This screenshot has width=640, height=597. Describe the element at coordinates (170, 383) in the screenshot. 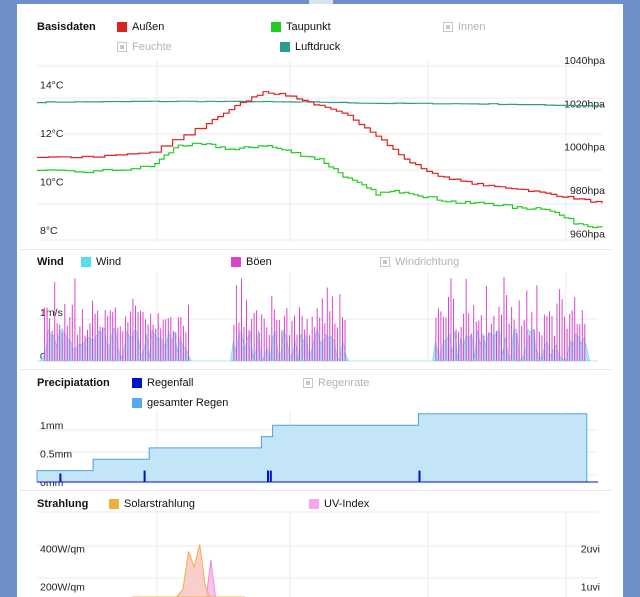

I see `legend-regenfall-label: Regenfall` at that location.